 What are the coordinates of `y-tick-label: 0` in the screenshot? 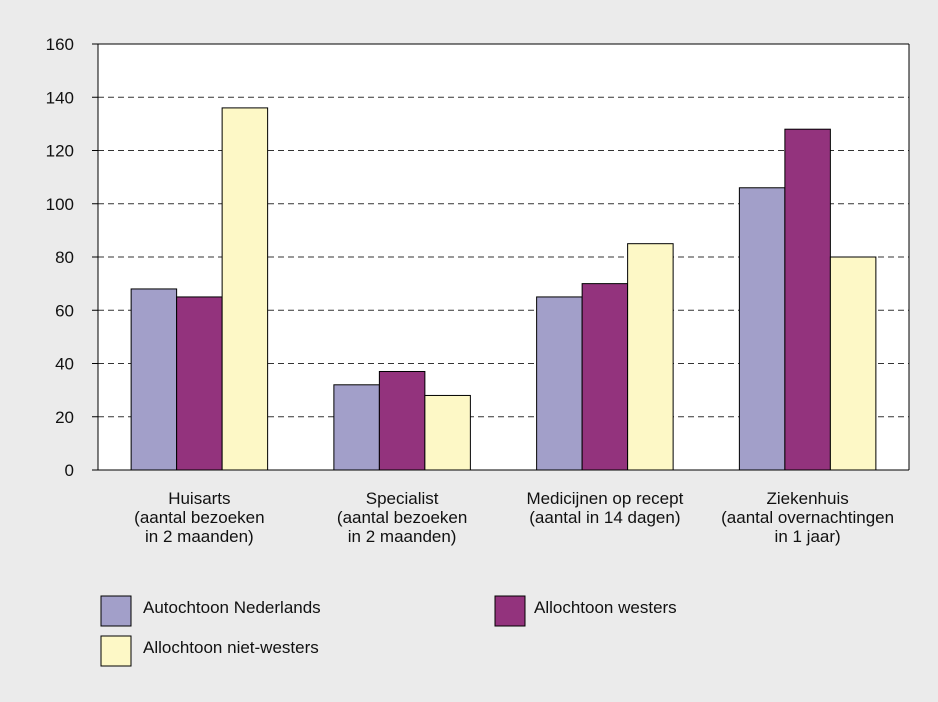 It's located at (69, 470).